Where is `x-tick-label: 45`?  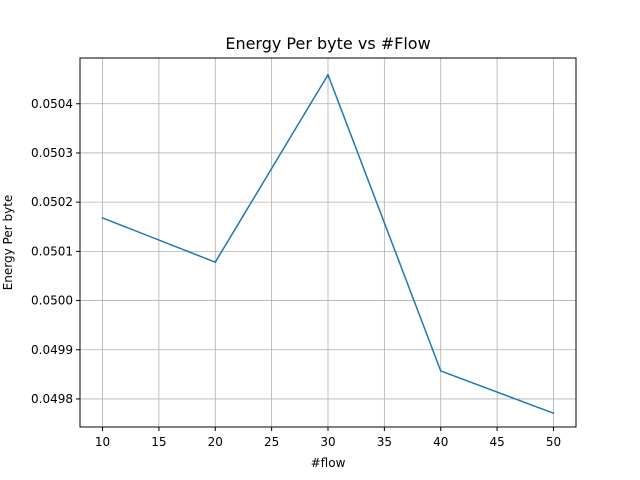 x-tick-label: 45 is located at coordinates (496, 442).